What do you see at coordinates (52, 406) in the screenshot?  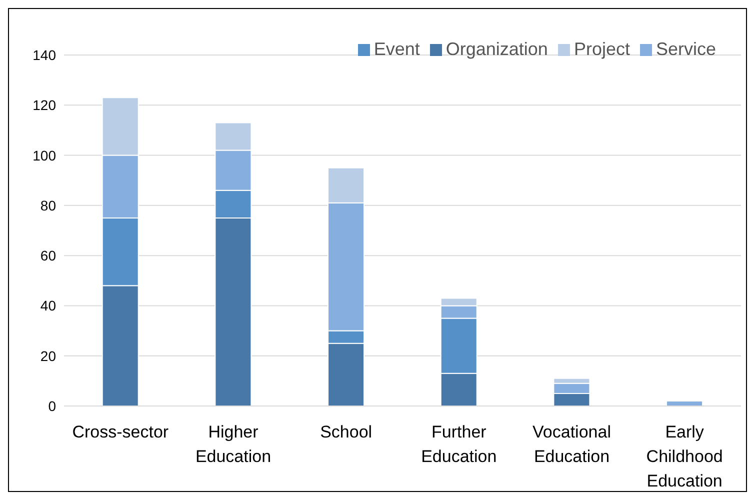 I see `y-tick-label: 0` at bounding box center [52, 406].